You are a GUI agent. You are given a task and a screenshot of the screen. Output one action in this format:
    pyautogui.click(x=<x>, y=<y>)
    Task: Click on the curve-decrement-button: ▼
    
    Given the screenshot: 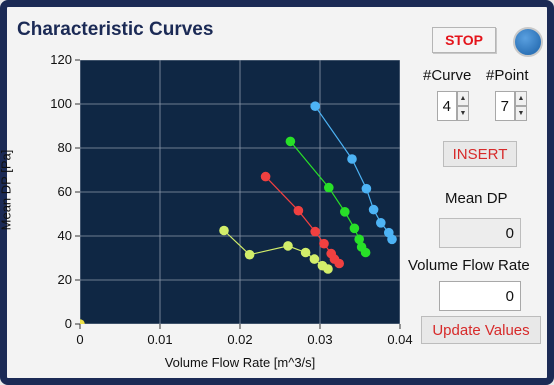 What is the action you would take?
    pyautogui.click(x=463, y=113)
    